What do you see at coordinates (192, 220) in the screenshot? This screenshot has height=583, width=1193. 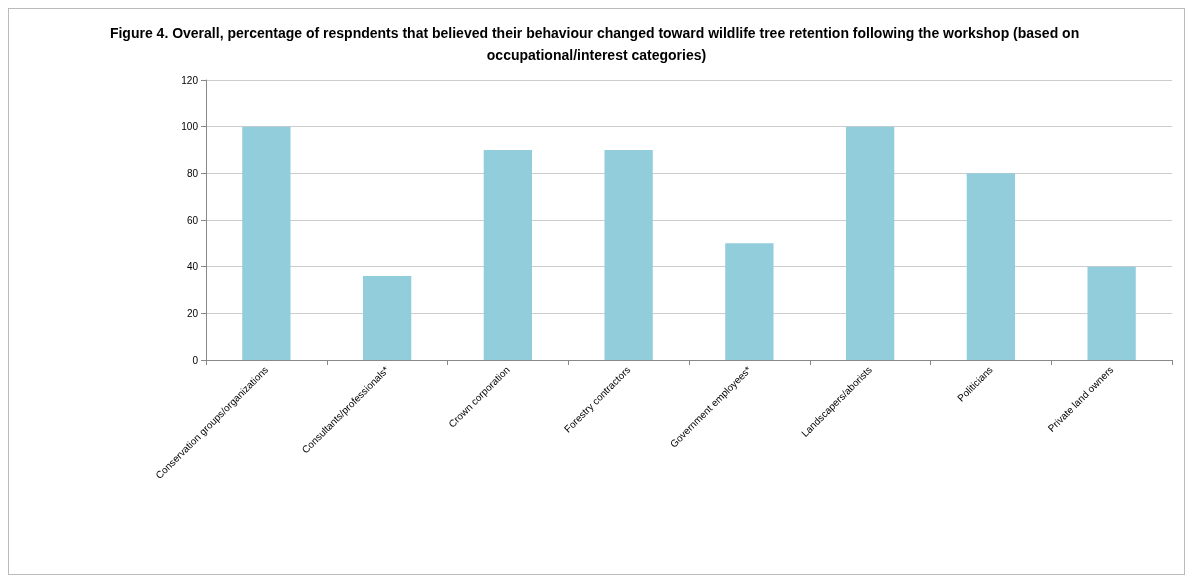 I see `y-tick-label: 60` at bounding box center [192, 220].